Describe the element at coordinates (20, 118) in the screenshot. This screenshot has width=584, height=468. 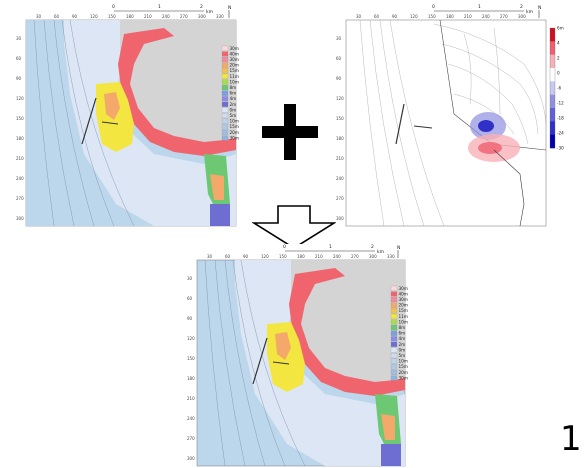
I see `y-tick-label: 150` at that location.